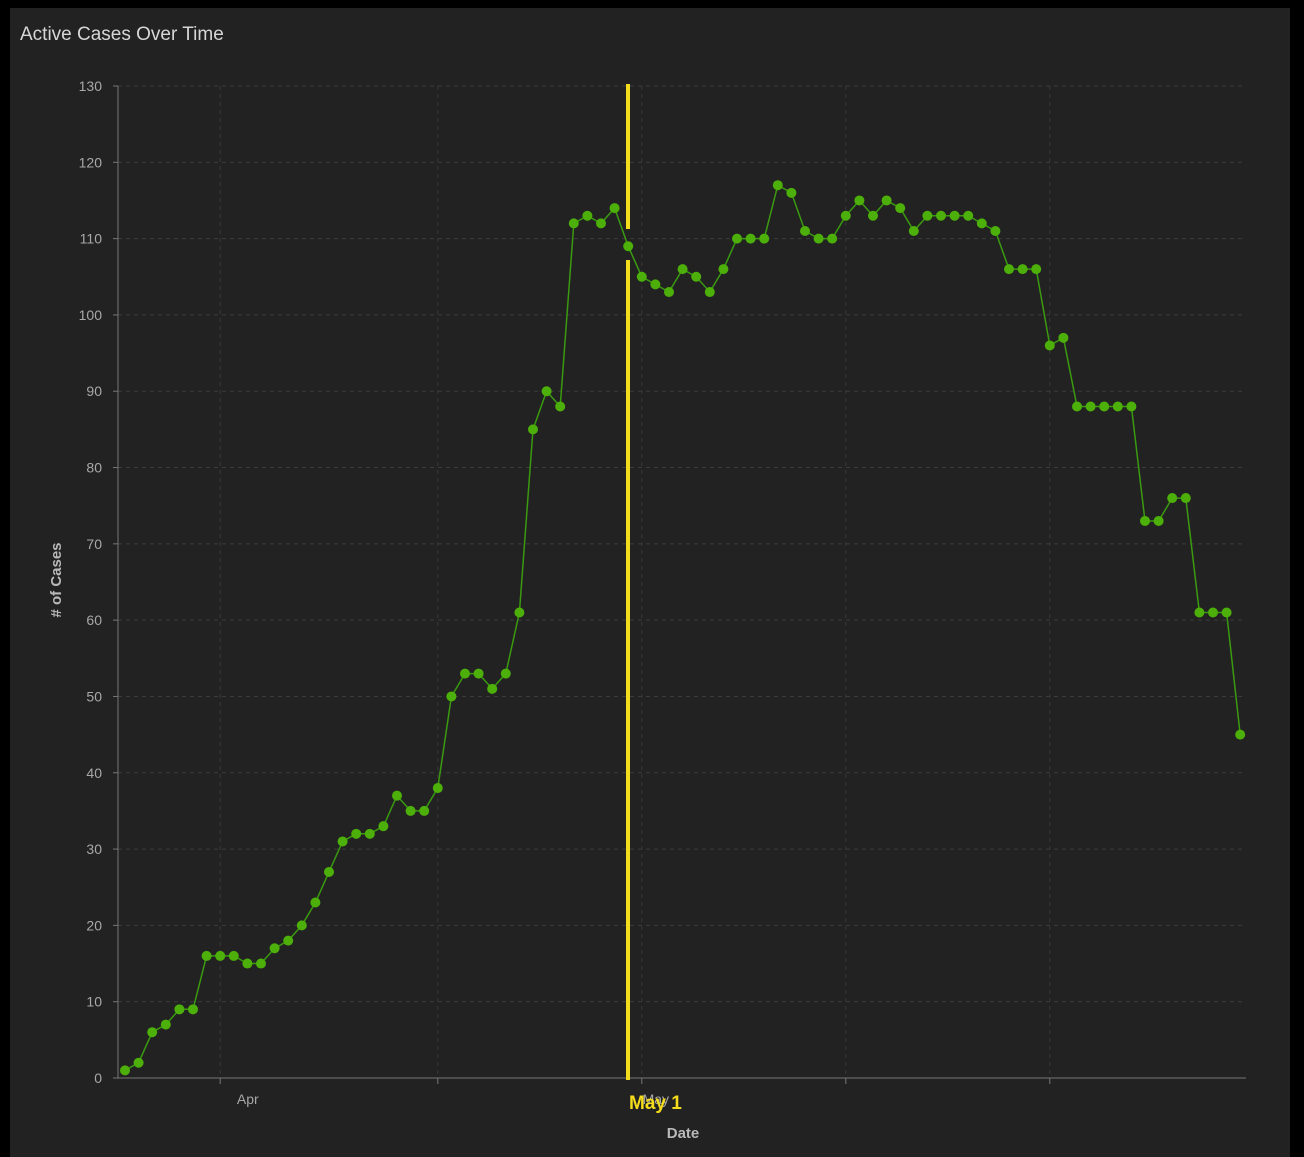 This screenshot has height=1157, width=1304. Describe the element at coordinates (91, 239) in the screenshot. I see `y-tick-label: 110` at that location.